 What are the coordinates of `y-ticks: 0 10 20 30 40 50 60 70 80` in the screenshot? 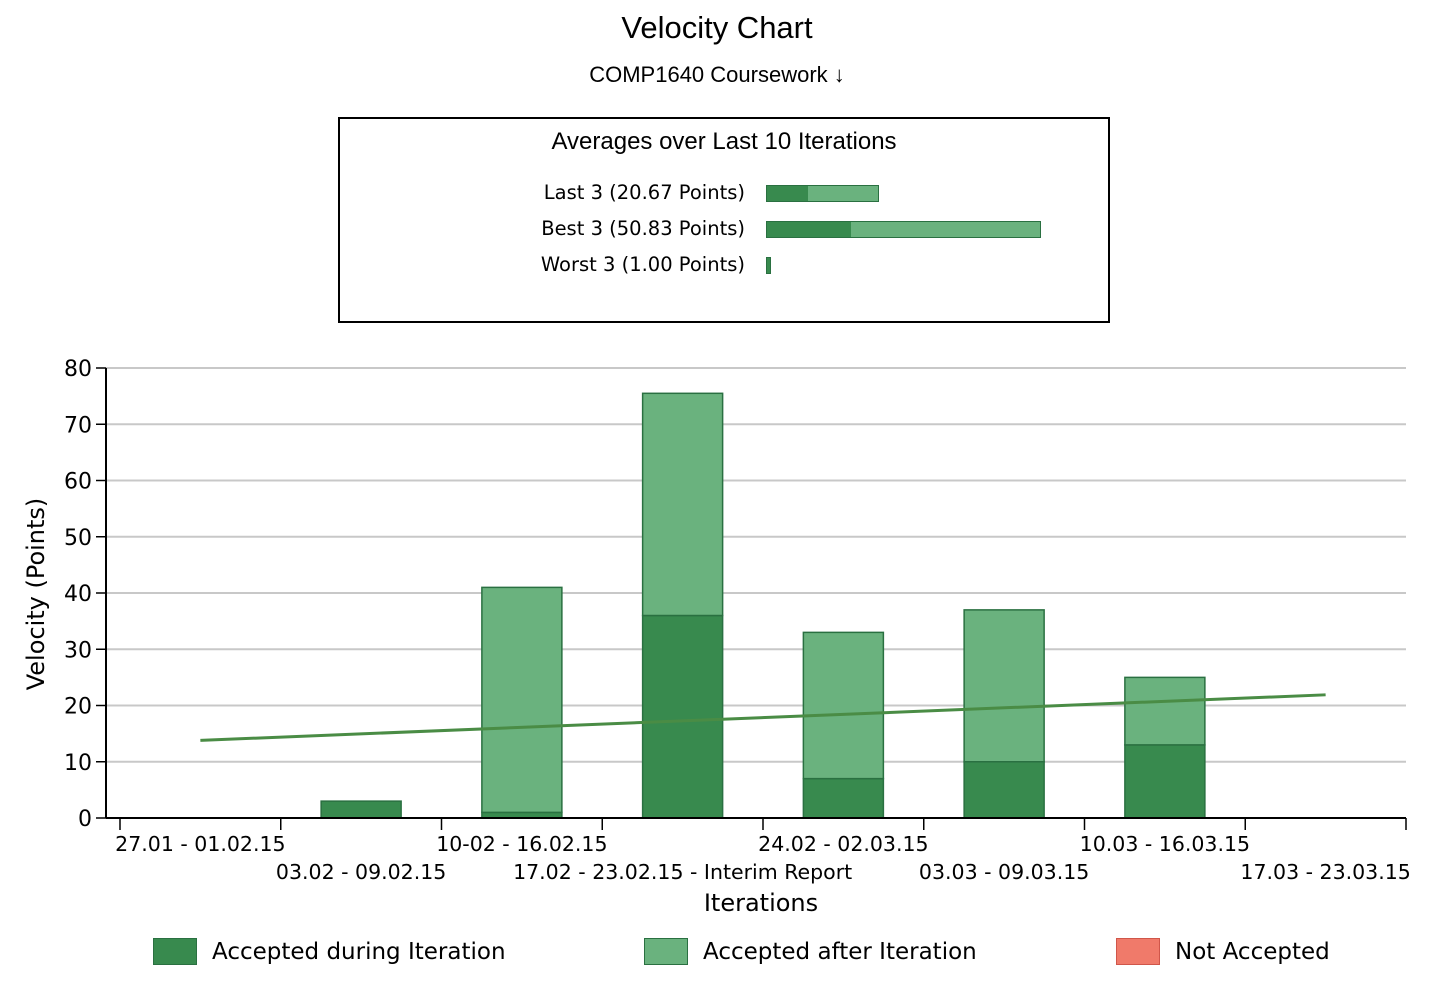 It's located at (85, 594).